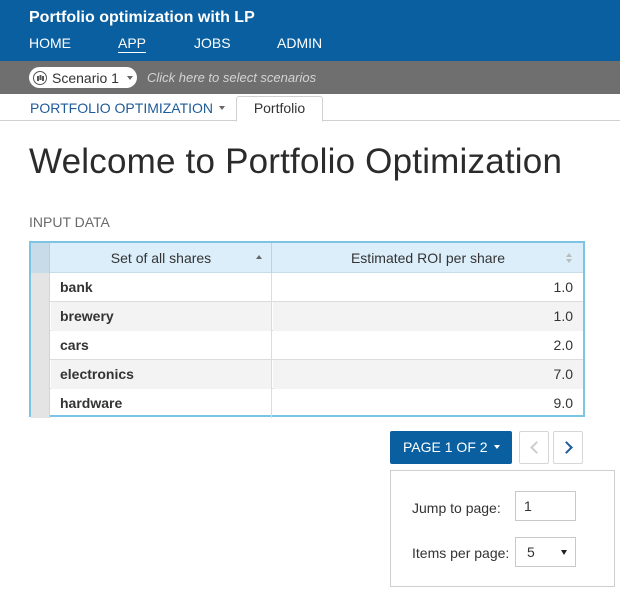 The width and height of the screenshot is (620, 591). I want to click on tab-bar: PORTFOLIO OPTIMIZATION Portfolio, so click(310, 108).